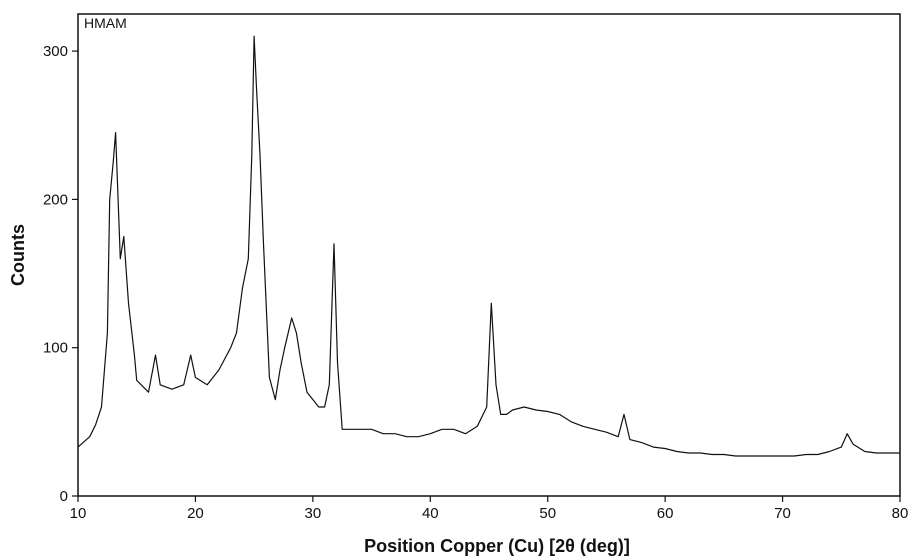 The height and width of the screenshot is (559, 915). I want to click on y-tick-label: 300, so click(55, 51).